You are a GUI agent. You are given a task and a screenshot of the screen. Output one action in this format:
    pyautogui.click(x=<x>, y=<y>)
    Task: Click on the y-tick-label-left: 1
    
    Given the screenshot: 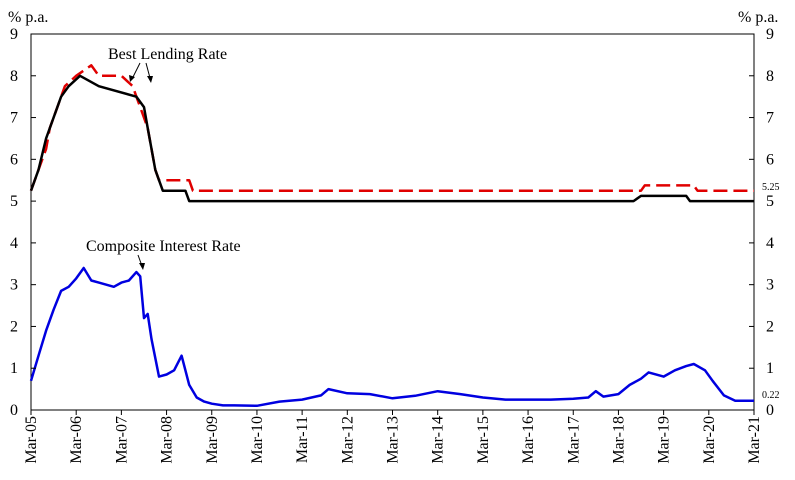 What is the action you would take?
    pyautogui.click(x=14, y=368)
    